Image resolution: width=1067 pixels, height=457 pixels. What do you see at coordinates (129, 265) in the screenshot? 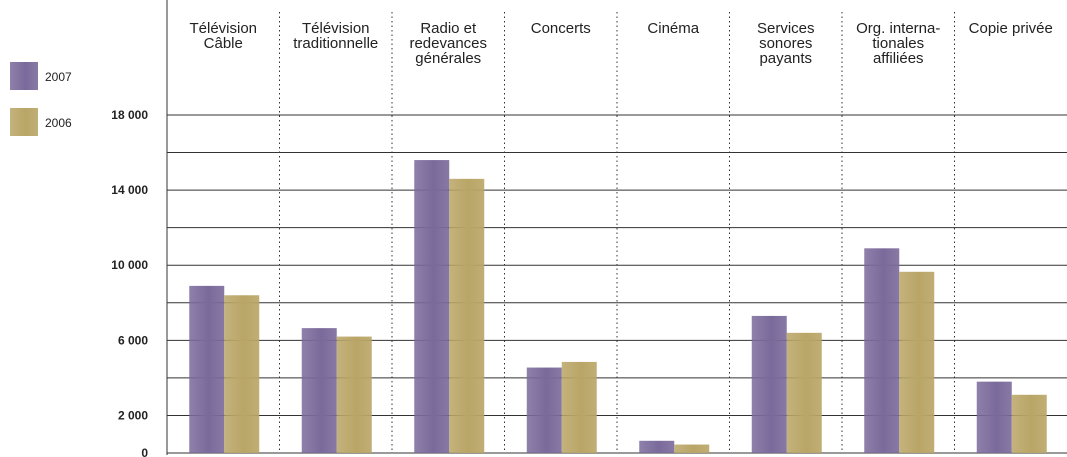
I see `y-tick-label: 10 000` at bounding box center [129, 265].